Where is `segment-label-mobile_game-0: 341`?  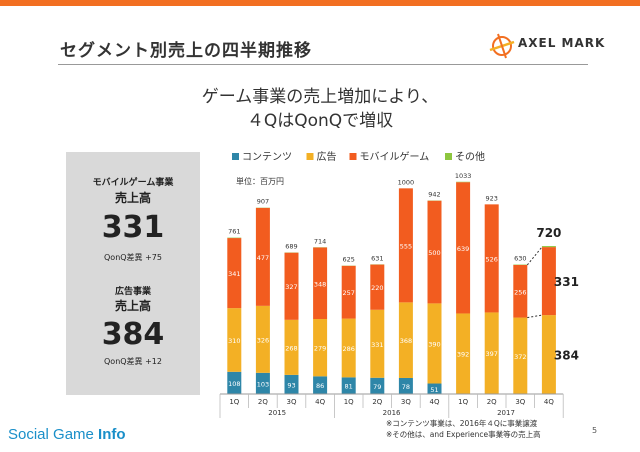
segment-label-mobile_game-0: 341 is located at coordinates (234, 274).